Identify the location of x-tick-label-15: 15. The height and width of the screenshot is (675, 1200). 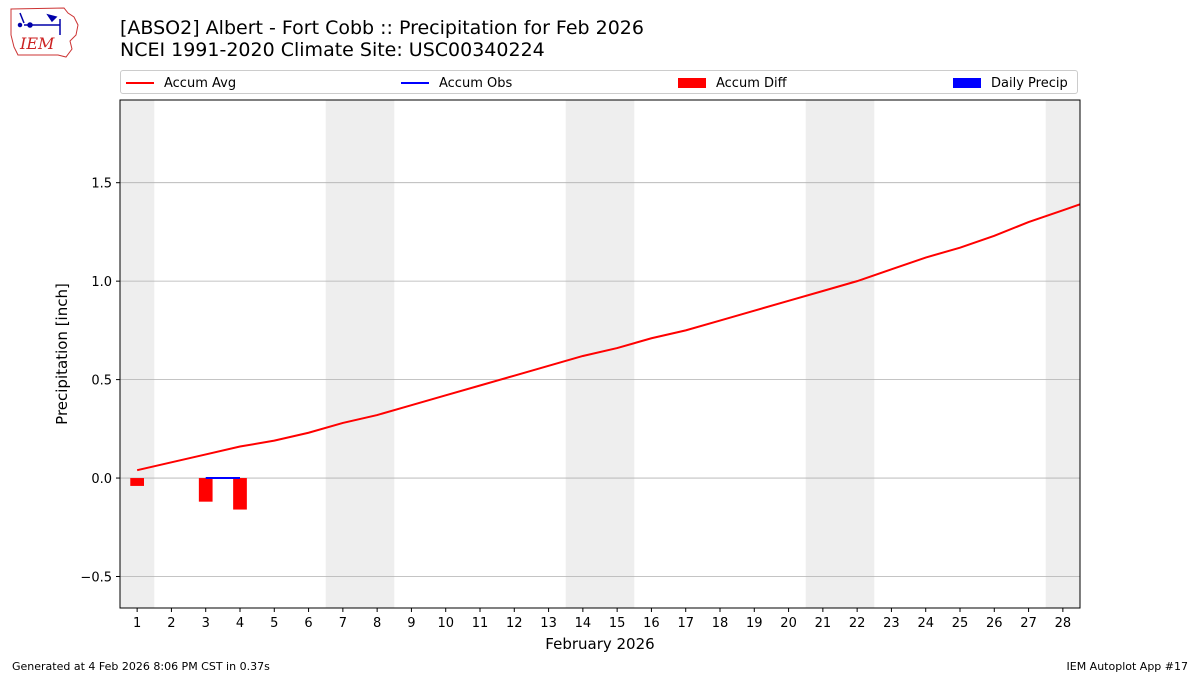
(617, 623).